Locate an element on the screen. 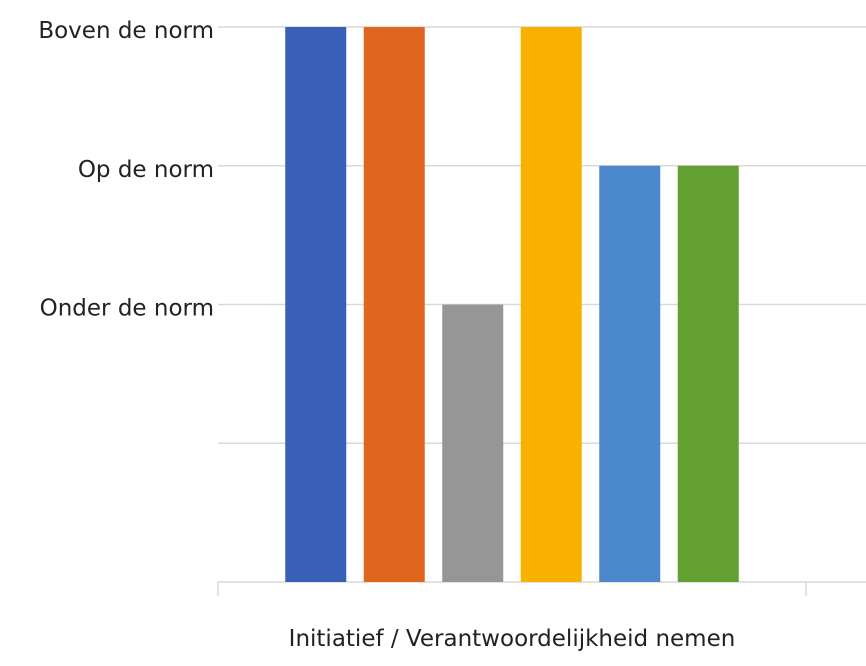 The height and width of the screenshot is (666, 866). y-tick-label: Op de norm is located at coordinates (146, 170).